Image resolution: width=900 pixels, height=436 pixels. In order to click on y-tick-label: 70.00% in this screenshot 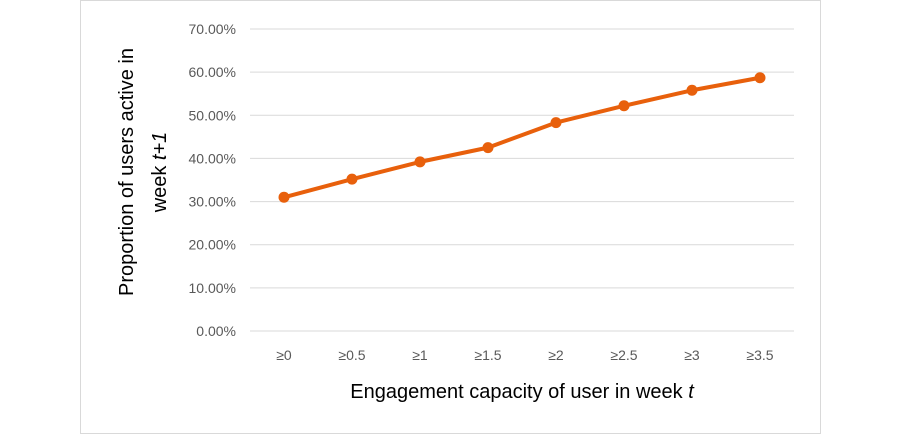, I will do `click(212, 29)`.